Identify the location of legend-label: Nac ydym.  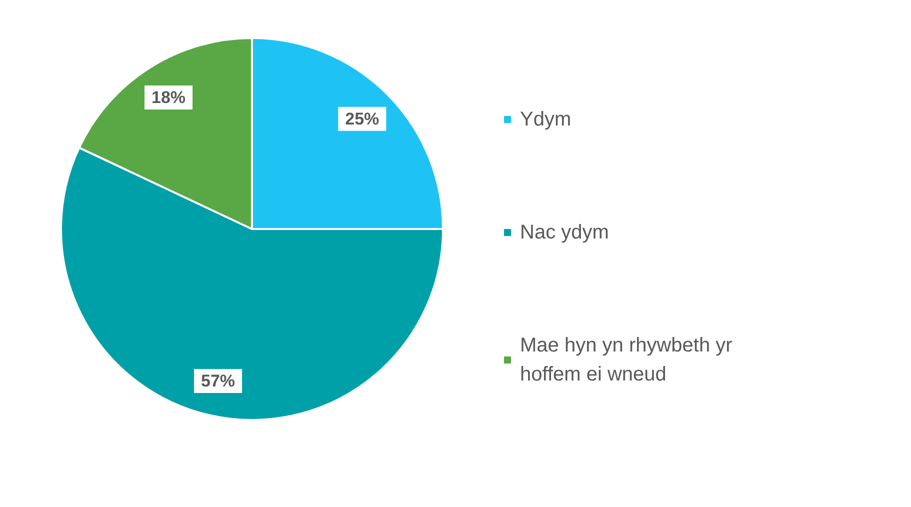
(564, 233).